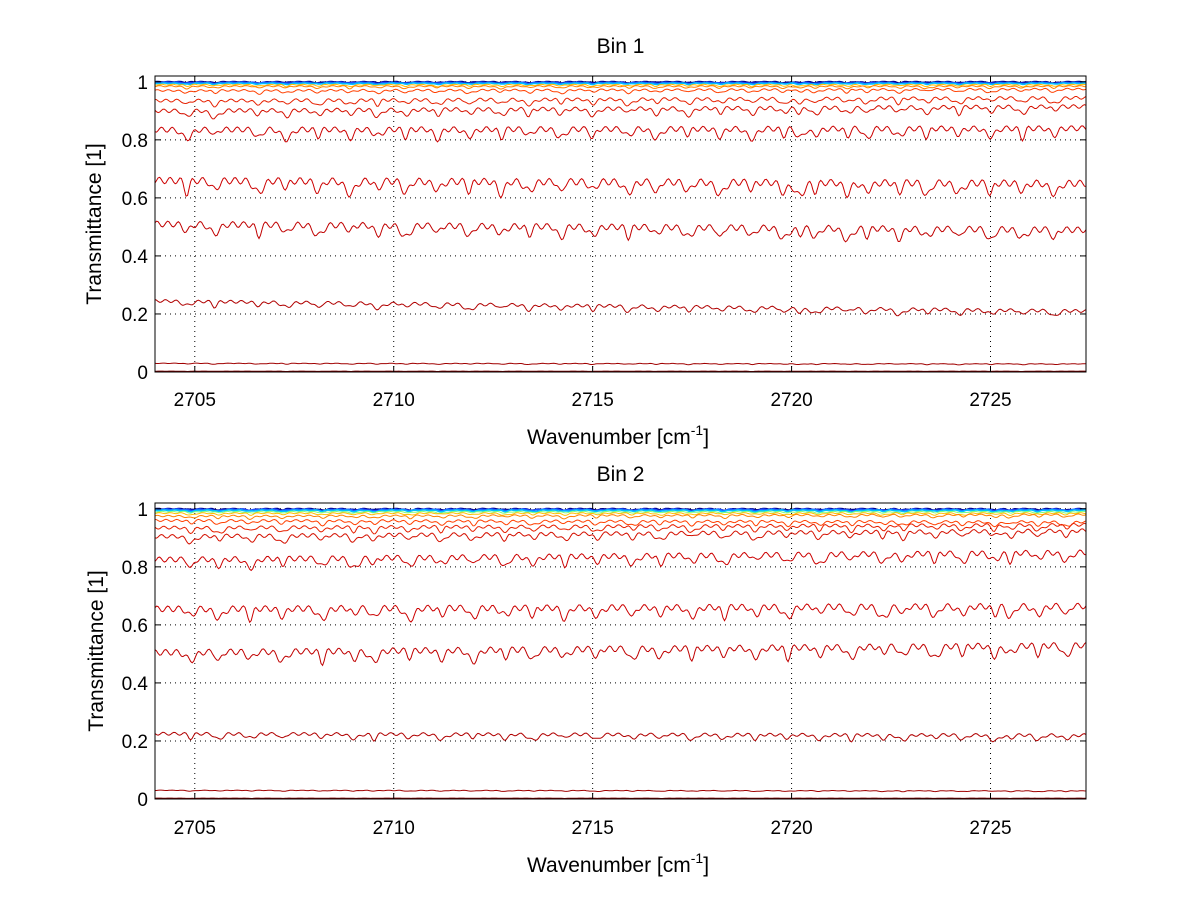 The image size is (1200, 901). Describe the element at coordinates (621, 791) in the screenshot. I see `series-line-s14` at that location.